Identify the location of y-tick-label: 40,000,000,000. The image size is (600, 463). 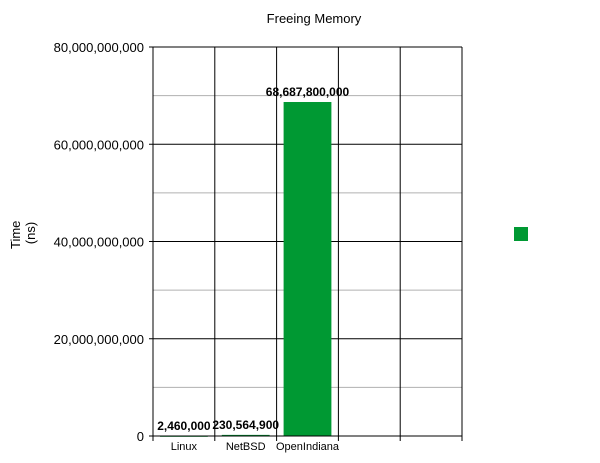
(99, 242).